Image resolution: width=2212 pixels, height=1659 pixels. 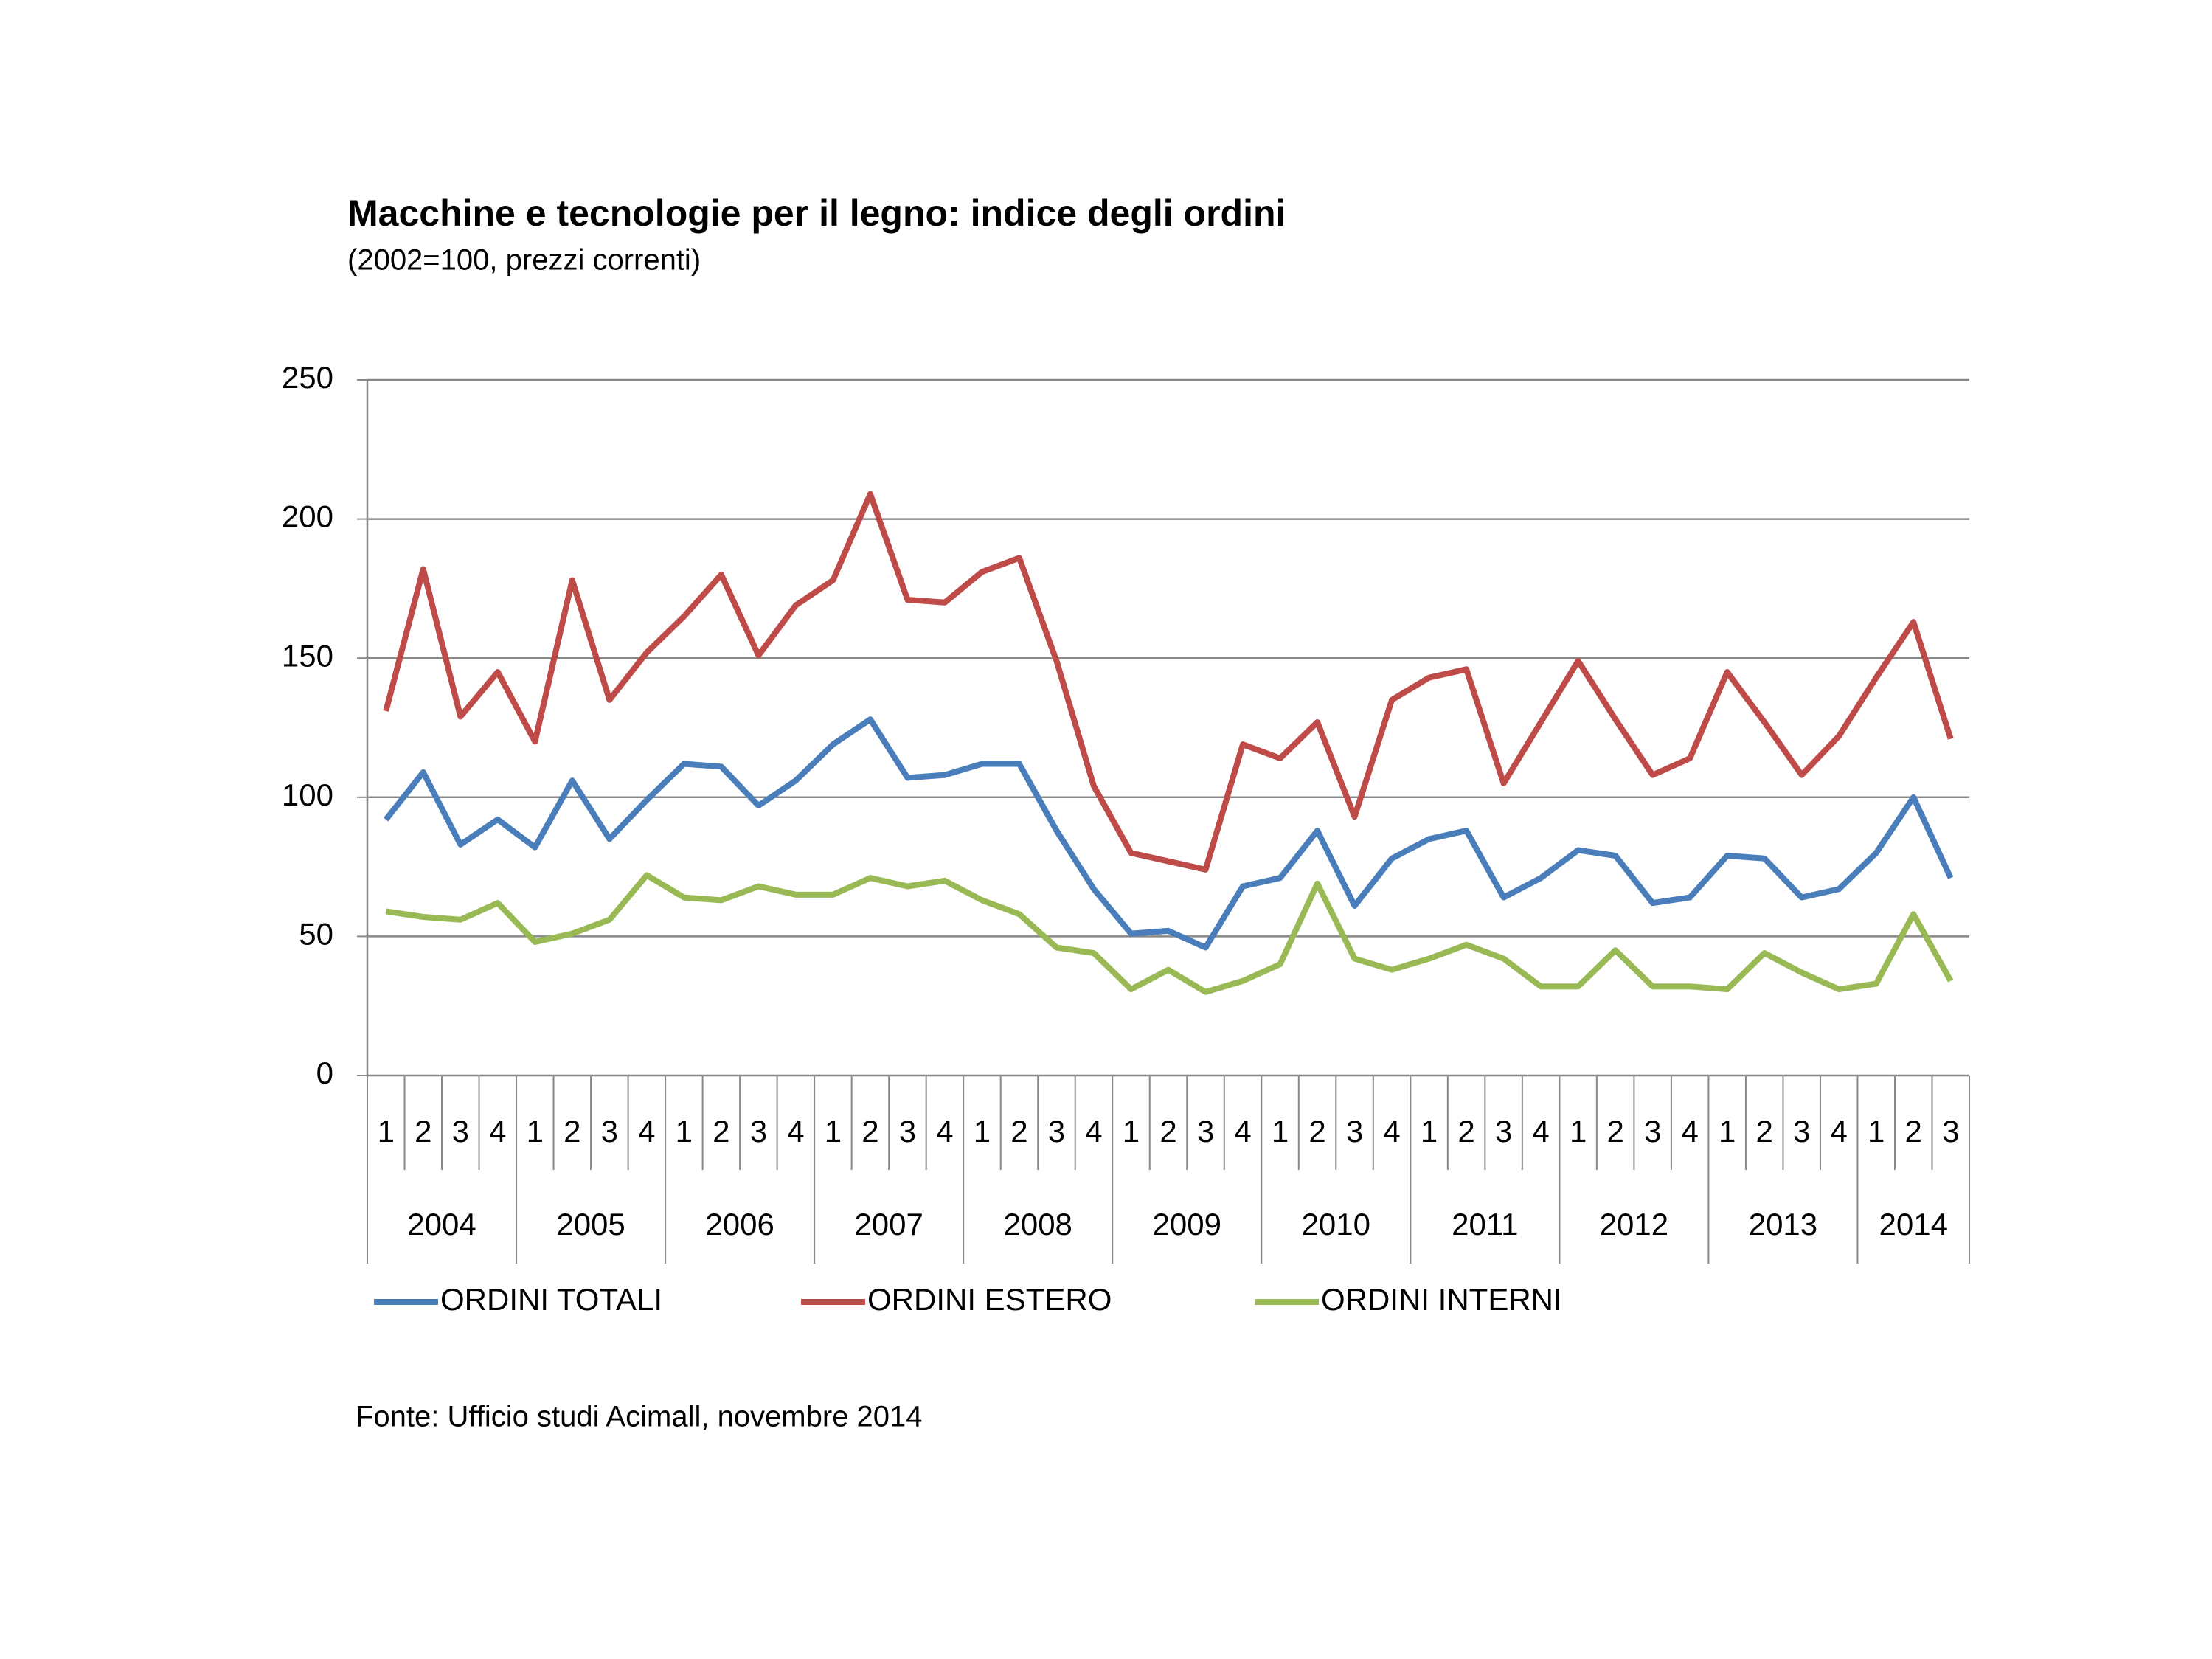 I want to click on year-label: 2008, so click(x=1037, y=1224).